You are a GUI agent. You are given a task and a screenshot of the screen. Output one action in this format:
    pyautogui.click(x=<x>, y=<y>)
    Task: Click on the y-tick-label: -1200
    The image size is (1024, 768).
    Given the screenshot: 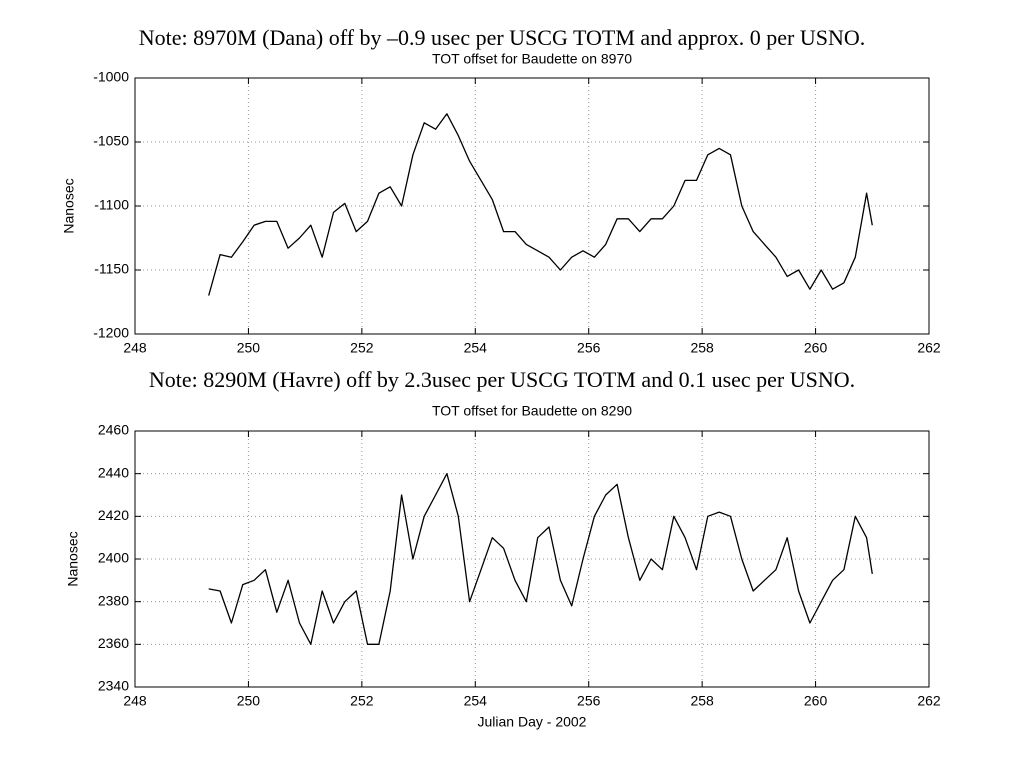 What is the action you would take?
    pyautogui.click(x=111, y=333)
    